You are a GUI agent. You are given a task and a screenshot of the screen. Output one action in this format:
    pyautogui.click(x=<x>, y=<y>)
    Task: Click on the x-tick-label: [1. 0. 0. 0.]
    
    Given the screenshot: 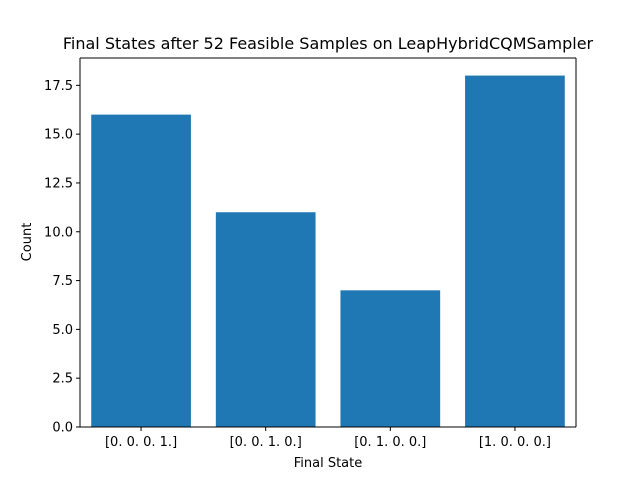 What is the action you would take?
    pyautogui.click(x=515, y=442)
    